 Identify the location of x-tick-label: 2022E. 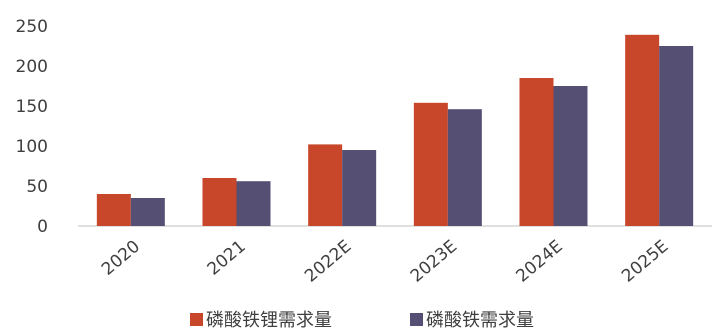
(328, 262).